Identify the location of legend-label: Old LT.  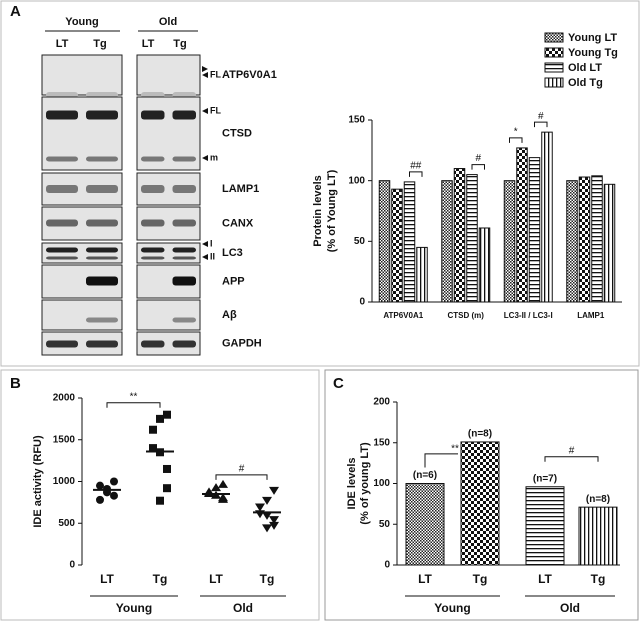
(585, 68).